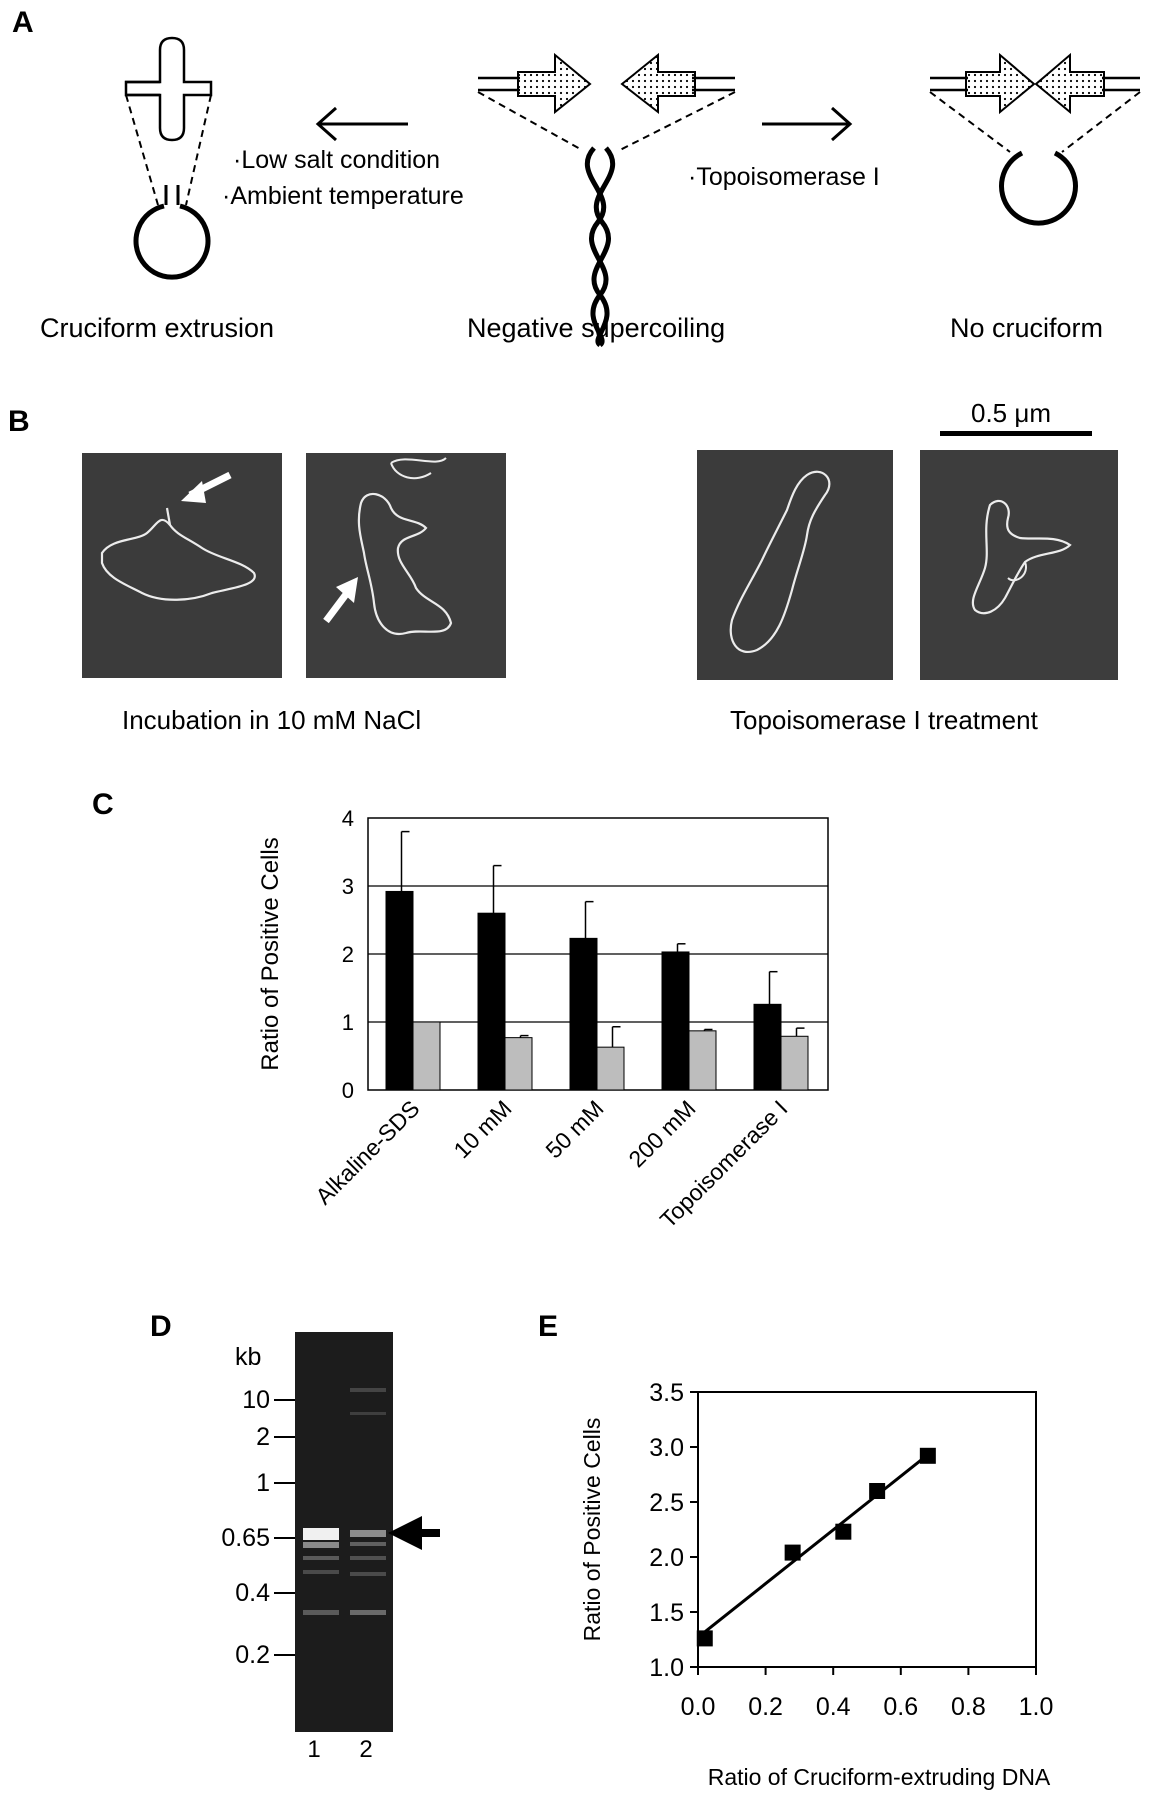  I want to click on chart-e-xtick: 1.0, so click(1036, 1707).